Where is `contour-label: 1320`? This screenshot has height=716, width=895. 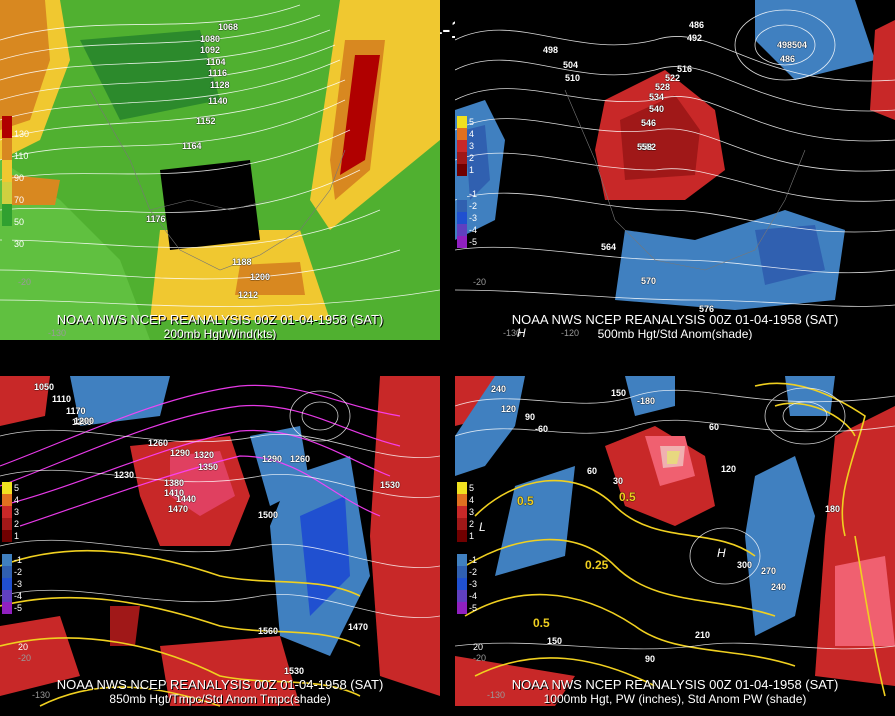 contour-label: 1320 is located at coordinates (204, 455).